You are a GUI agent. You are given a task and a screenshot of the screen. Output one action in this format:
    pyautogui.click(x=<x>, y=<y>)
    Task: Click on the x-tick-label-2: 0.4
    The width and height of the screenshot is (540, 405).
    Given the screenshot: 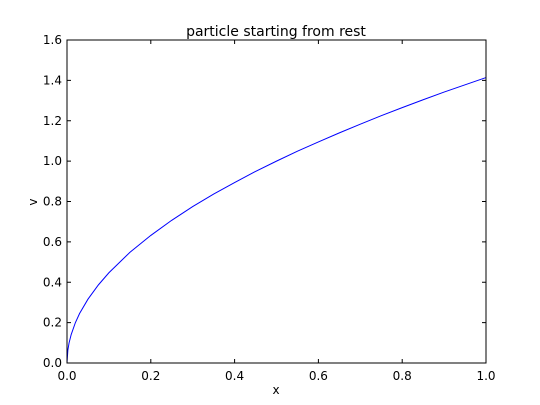 What is the action you would take?
    pyautogui.click(x=234, y=376)
    